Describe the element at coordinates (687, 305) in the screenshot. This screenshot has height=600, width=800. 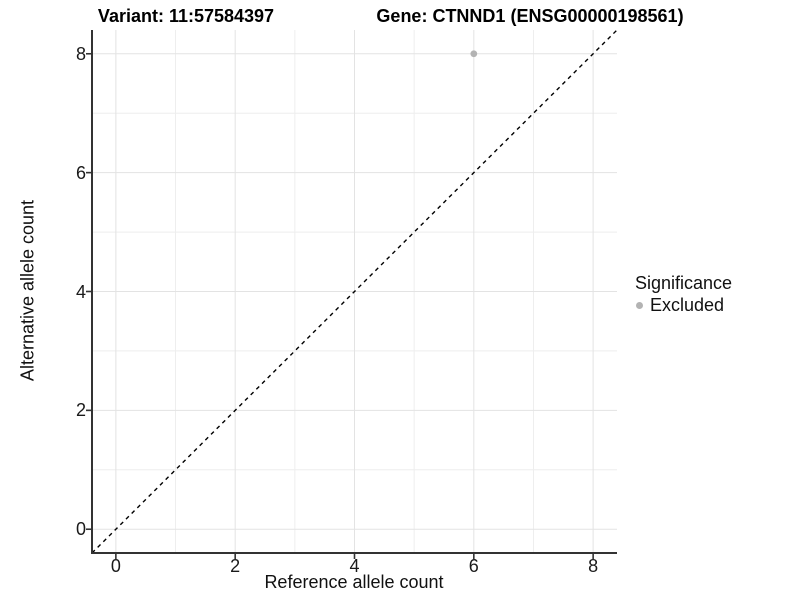
I see `legend-item-label: Excluded` at that location.